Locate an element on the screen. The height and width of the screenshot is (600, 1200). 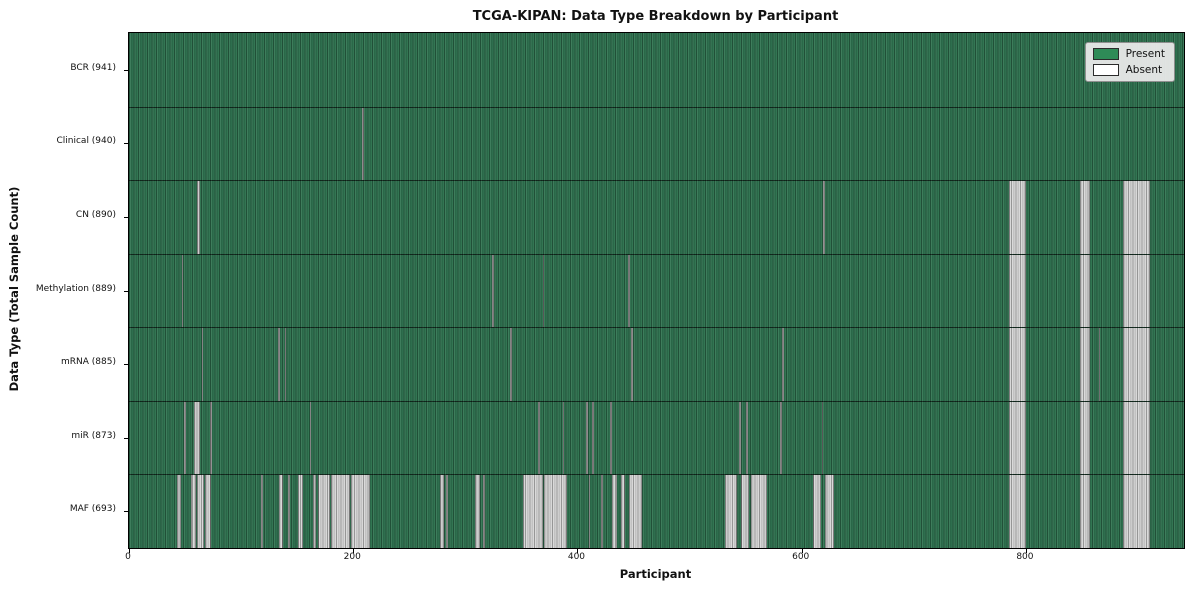
legend-item-present: Present is located at coordinates (1128, 54).